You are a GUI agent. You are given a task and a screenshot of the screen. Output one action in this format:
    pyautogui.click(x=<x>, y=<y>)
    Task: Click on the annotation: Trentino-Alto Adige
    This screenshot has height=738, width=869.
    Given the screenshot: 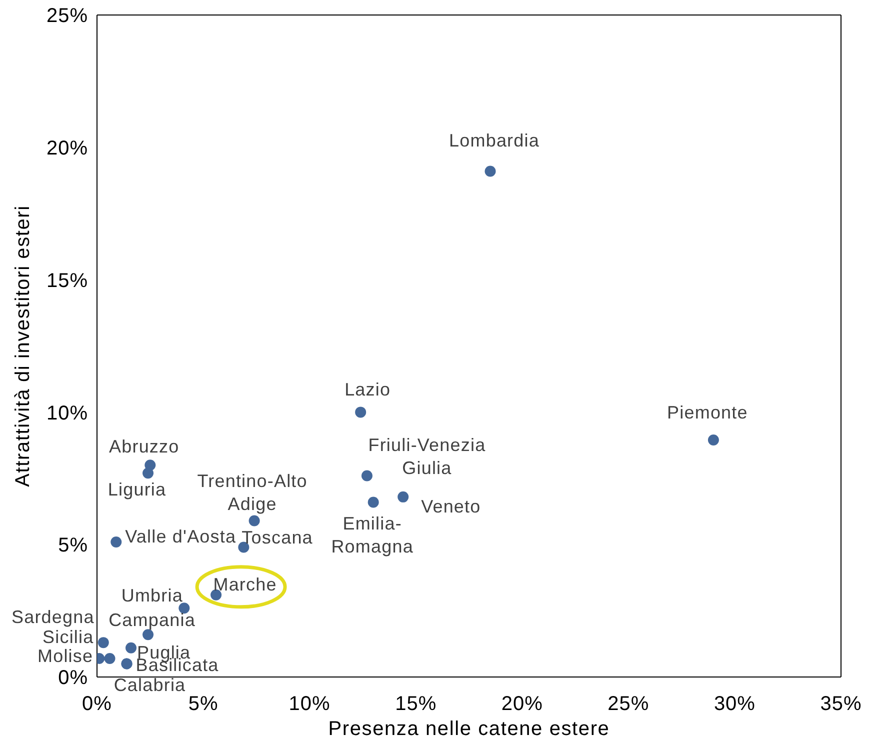 What is the action you would take?
    pyautogui.click(x=252, y=492)
    